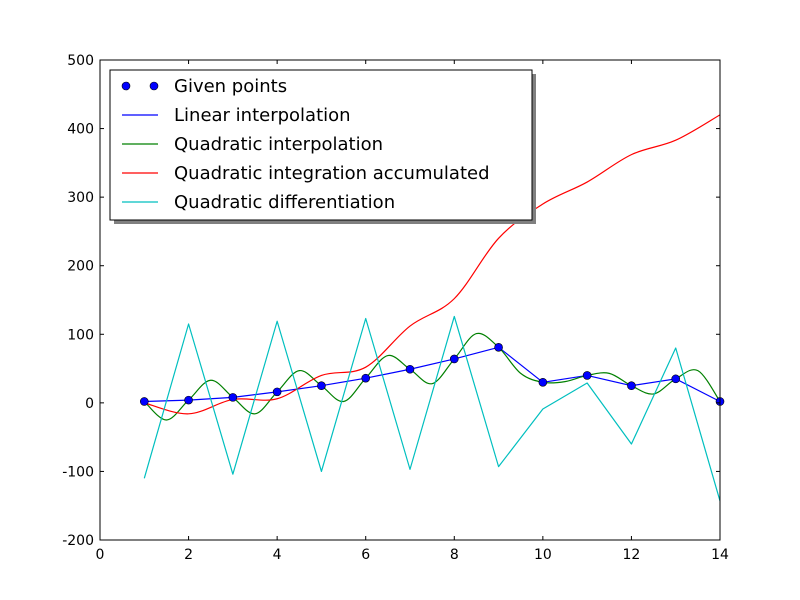 This screenshot has width=800, height=600. I want to click on legend-label: Quadratic interpolation, so click(278, 144).